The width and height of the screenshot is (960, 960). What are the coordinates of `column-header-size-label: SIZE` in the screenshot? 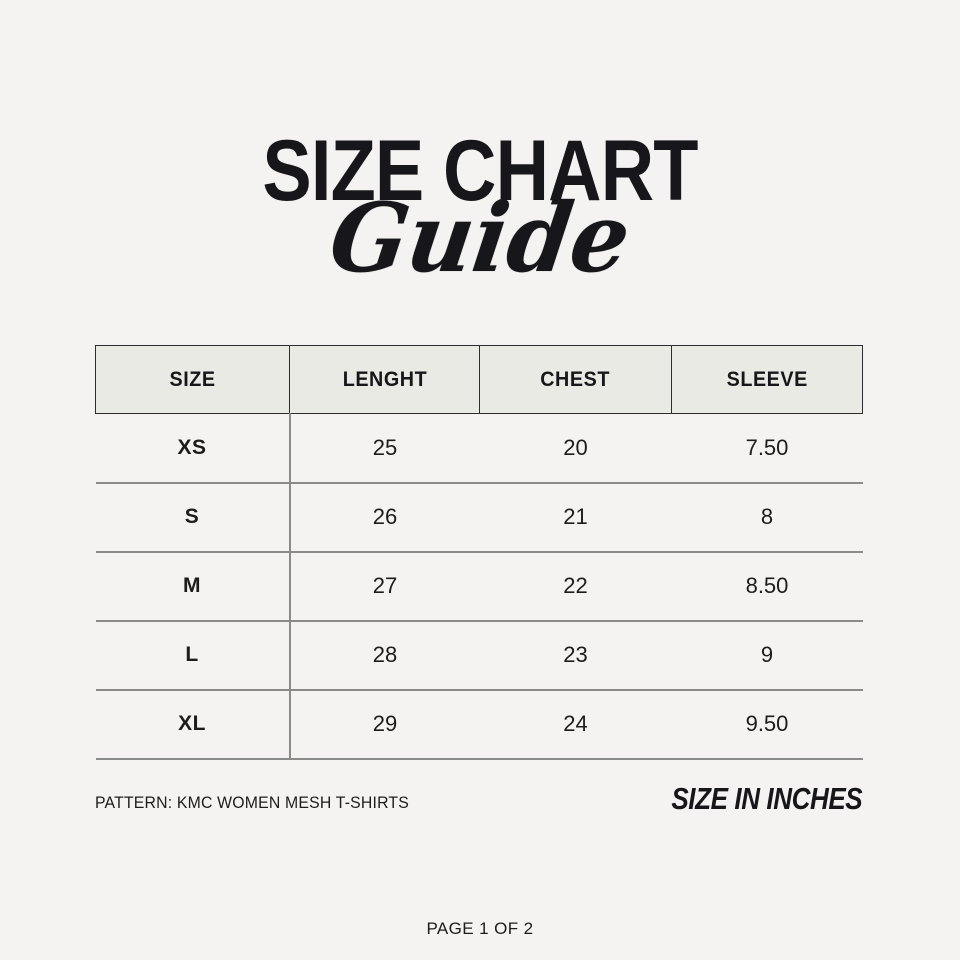 It's located at (192, 379).